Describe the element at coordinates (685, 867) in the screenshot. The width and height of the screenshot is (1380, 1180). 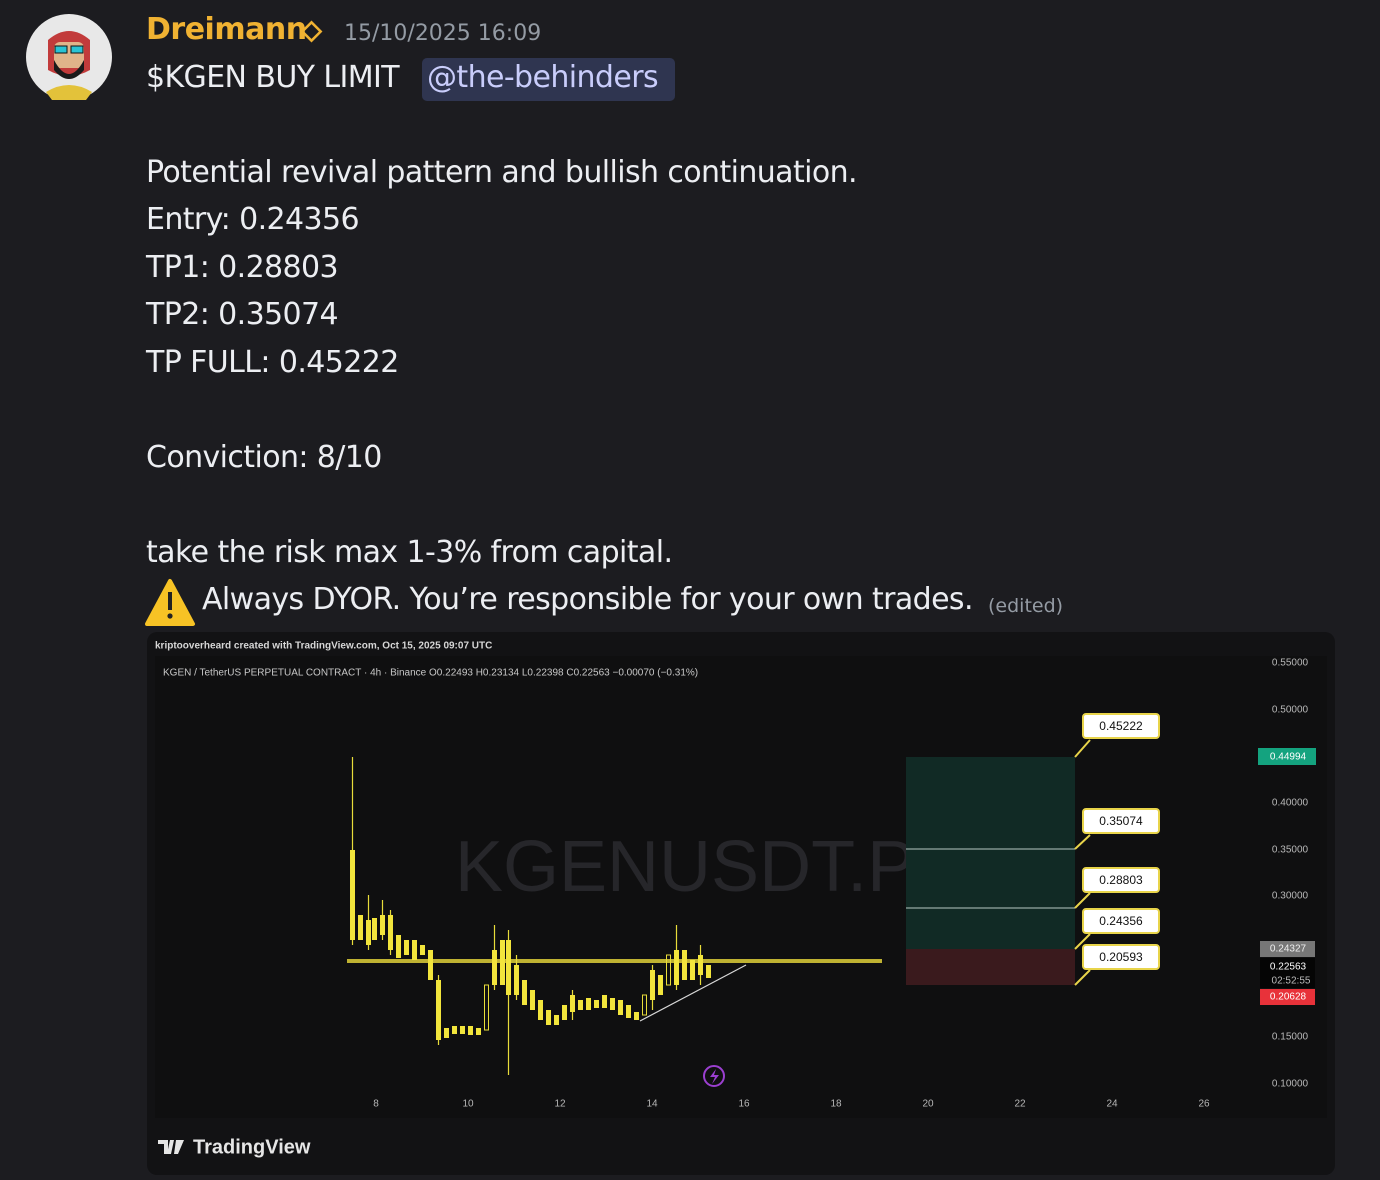
I see `watermark: KGENUSDT.P` at that location.